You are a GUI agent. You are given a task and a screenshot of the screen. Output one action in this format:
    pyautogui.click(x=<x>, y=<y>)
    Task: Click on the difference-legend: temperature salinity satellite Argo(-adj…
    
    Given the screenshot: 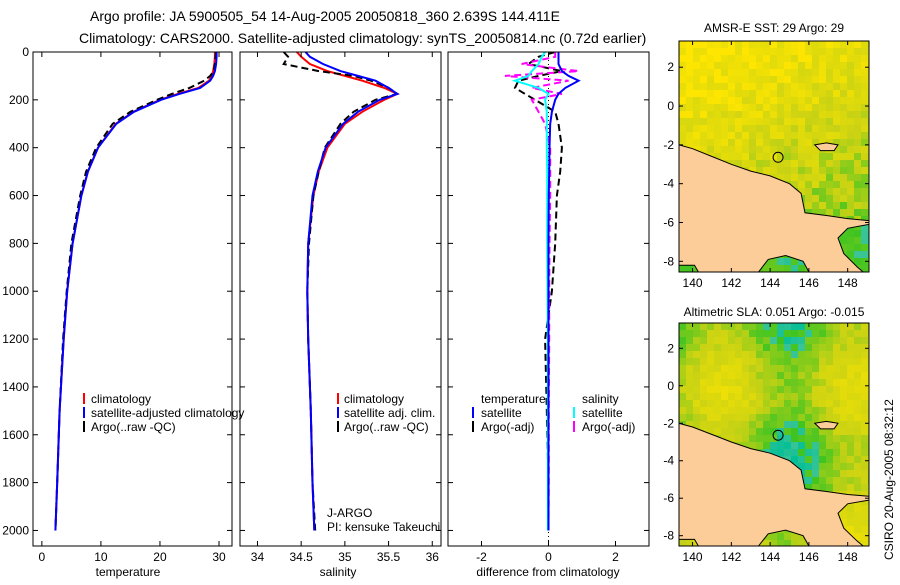 What is the action you would take?
    pyautogui.click(x=553, y=413)
    